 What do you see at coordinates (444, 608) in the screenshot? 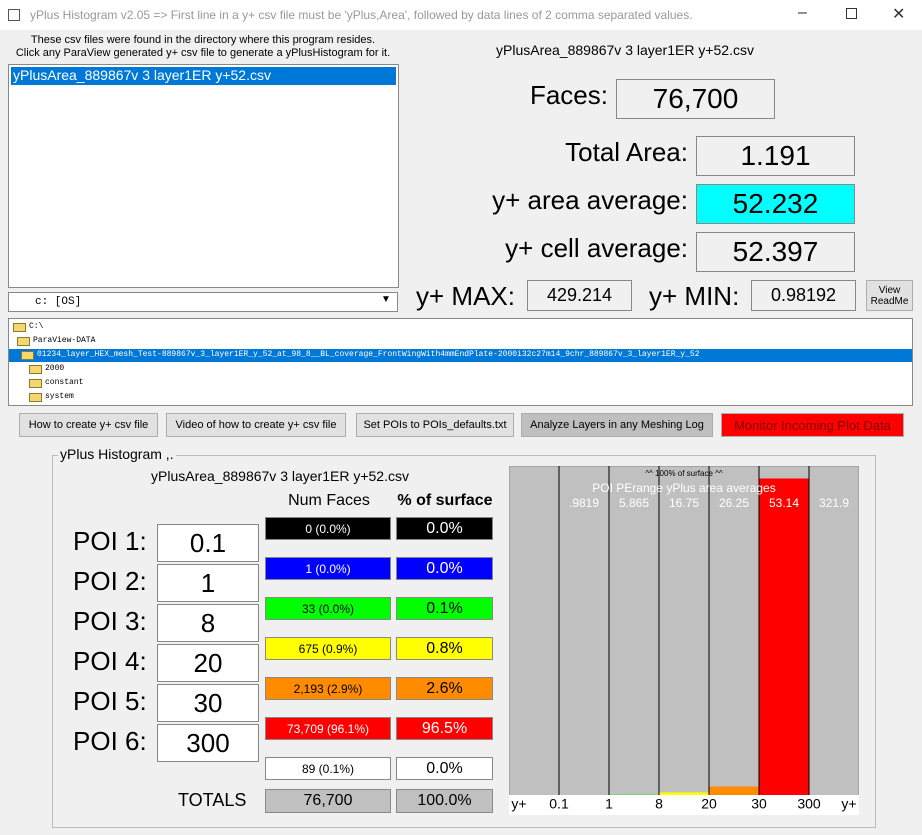
I see `surface-percent: 0.1%` at bounding box center [444, 608].